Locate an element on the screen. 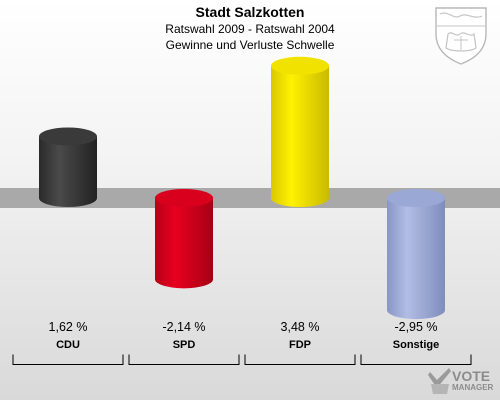 The image size is (500, 400). bar-cdu is located at coordinates (68, 167).